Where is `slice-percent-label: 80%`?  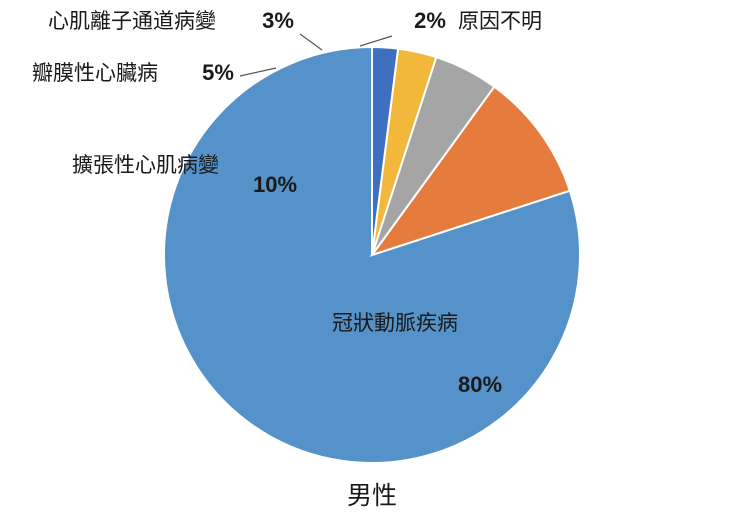
slice-percent-label: 80% is located at coordinates (480, 384).